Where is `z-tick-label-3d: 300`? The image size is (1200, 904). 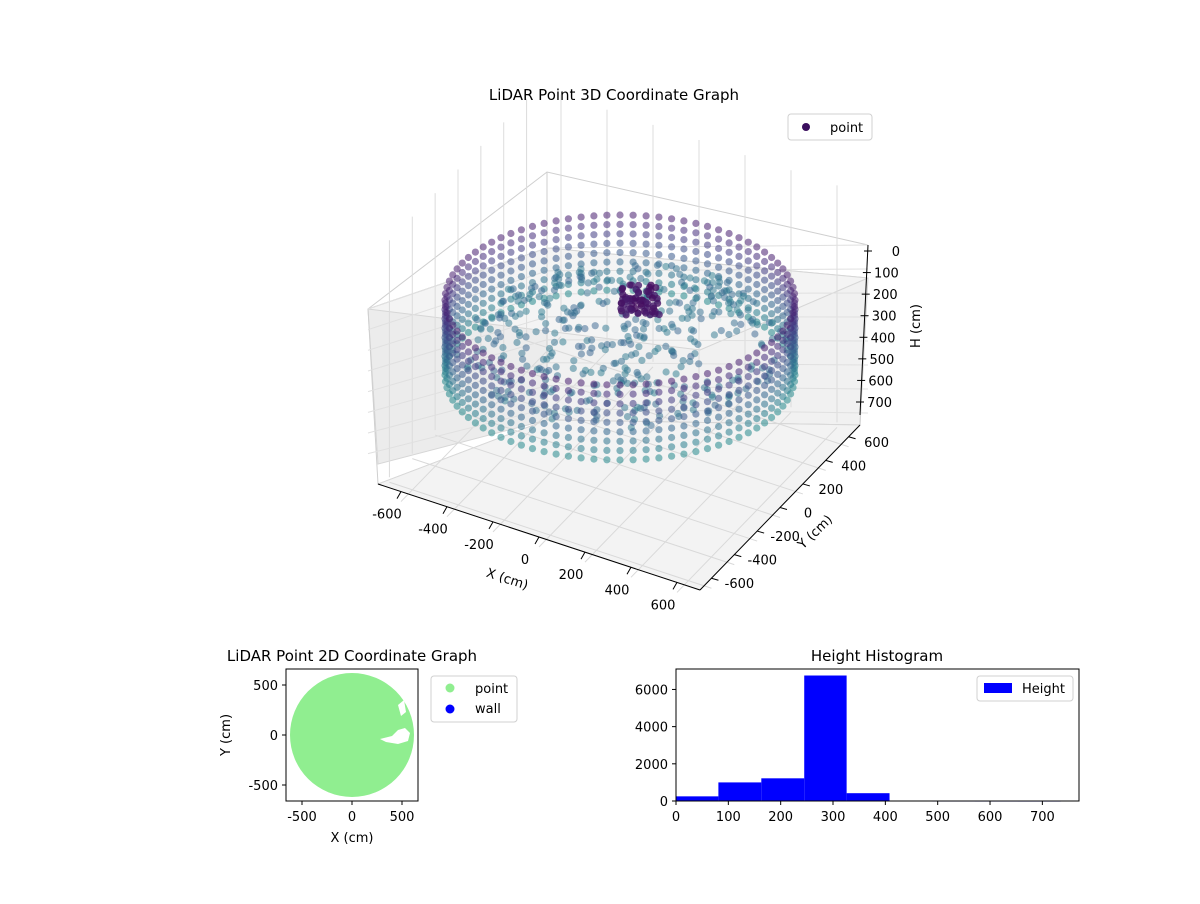 z-tick-label-3d: 300 is located at coordinates (884, 317).